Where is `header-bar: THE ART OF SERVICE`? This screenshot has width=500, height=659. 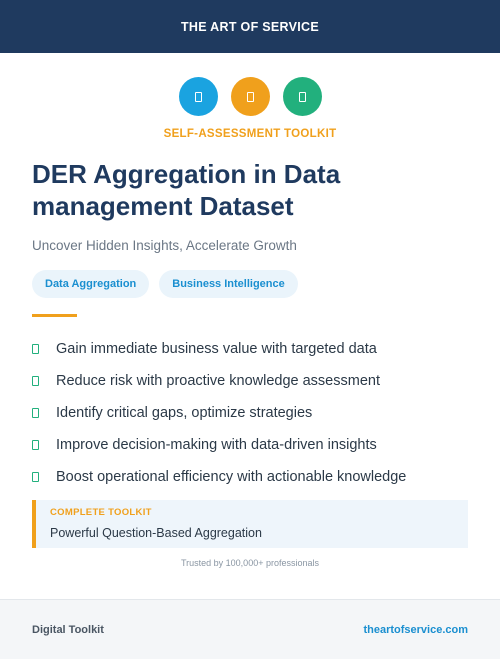
header-bar: THE ART OF SERVICE is located at coordinates (250, 26).